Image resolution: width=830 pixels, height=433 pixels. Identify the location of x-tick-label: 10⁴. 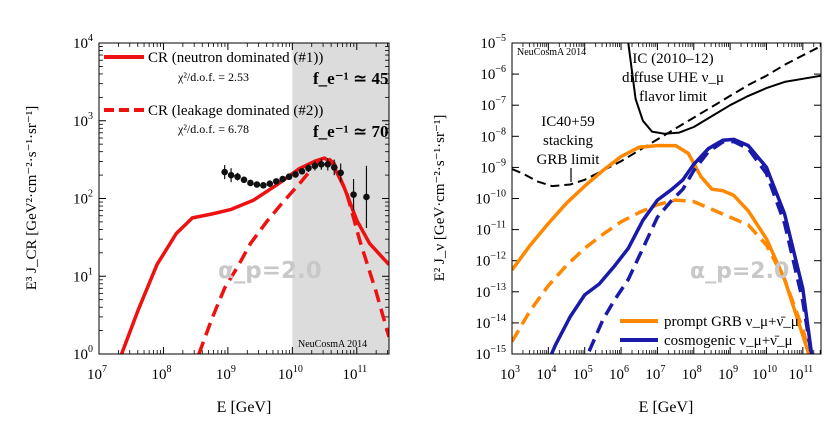
(546, 373).